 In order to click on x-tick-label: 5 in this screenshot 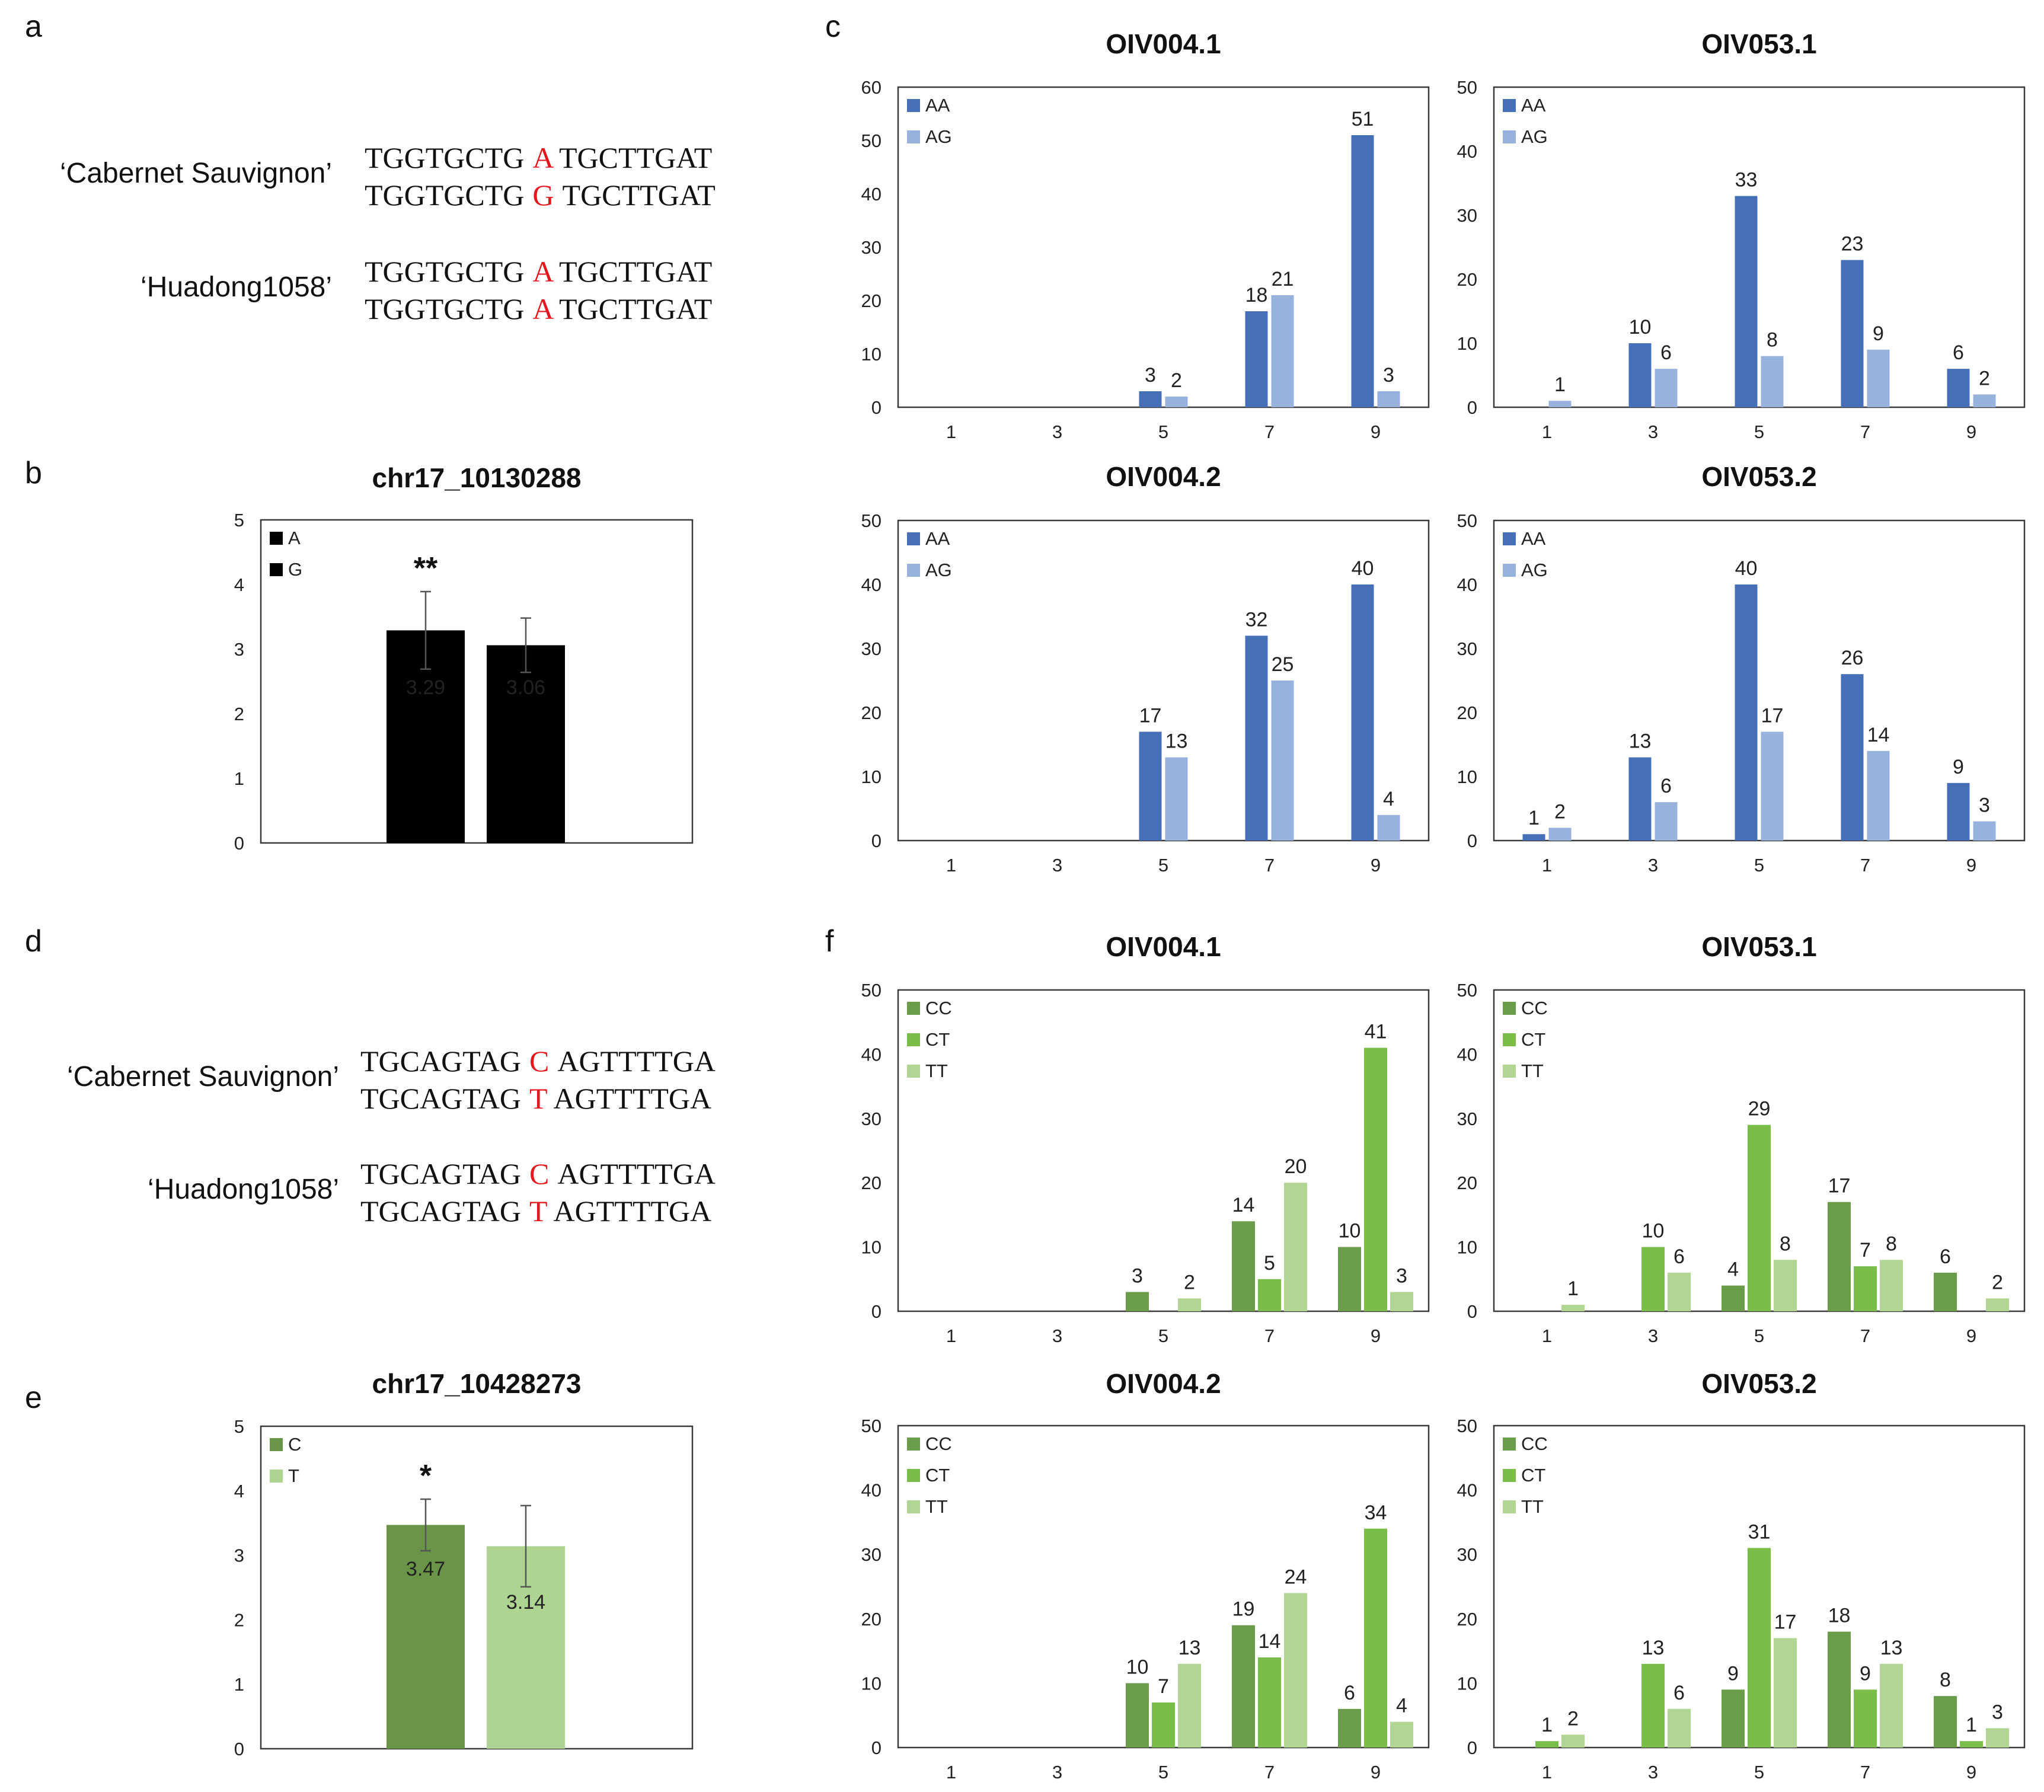, I will do `click(1759, 431)`.